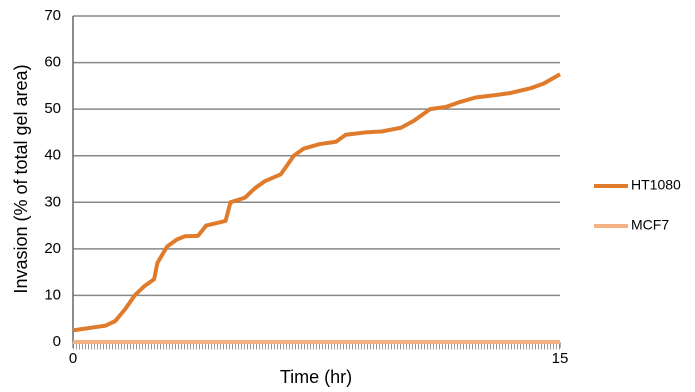 The image size is (695, 392). Describe the element at coordinates (316, 377) in the screenshot. I see `x-axis-title: Time (hr)` at that location.